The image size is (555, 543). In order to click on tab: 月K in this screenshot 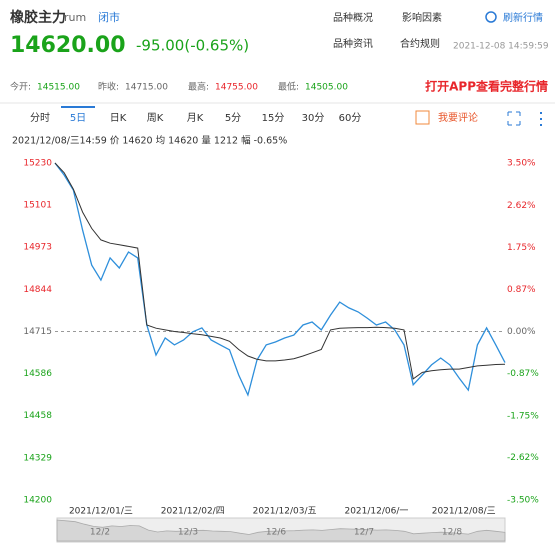, I will do `click(195, 118)`.